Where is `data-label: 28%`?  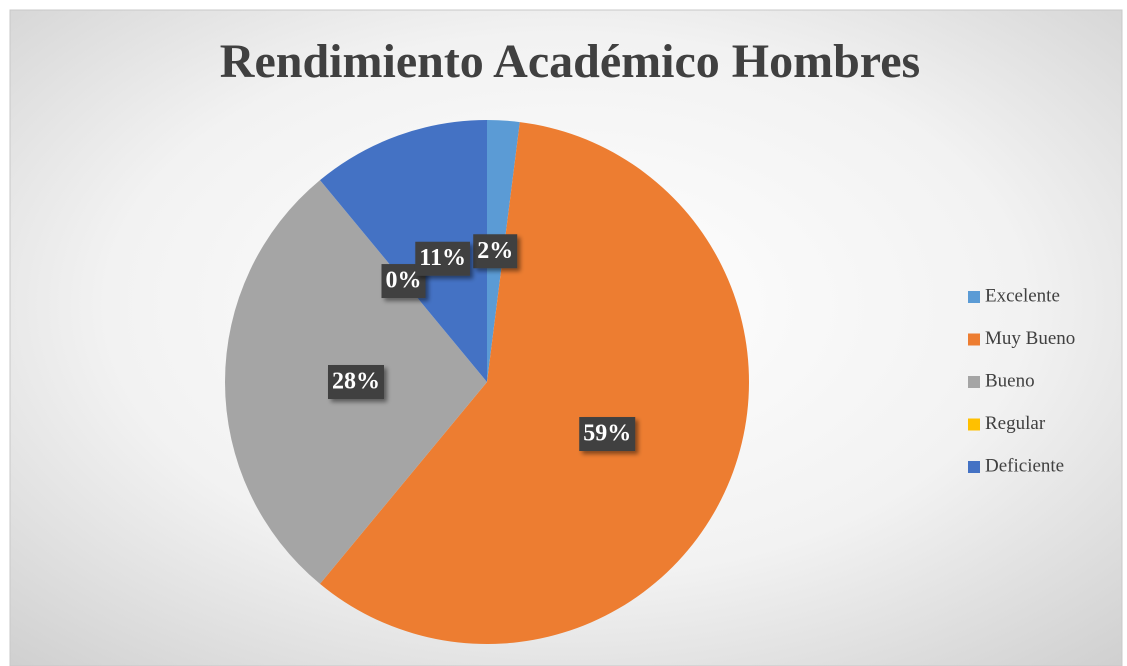 data-label: 28% is located at coordinates (356, 382).